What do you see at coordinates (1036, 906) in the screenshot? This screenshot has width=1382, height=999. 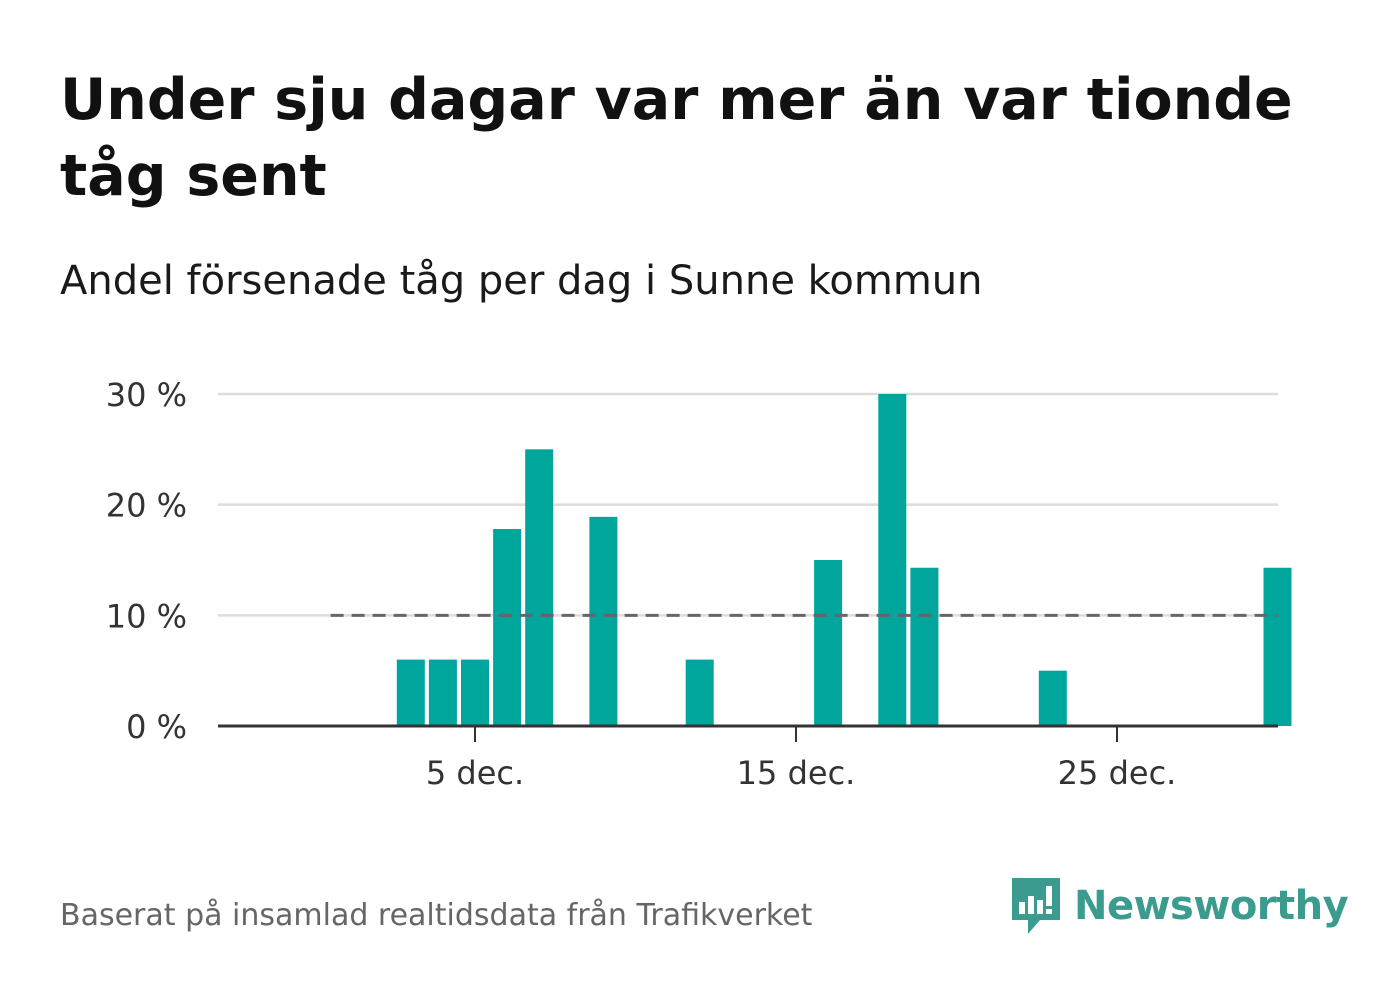 I see `newsworthy-logo-icon` at bounding box center [1036, 906].